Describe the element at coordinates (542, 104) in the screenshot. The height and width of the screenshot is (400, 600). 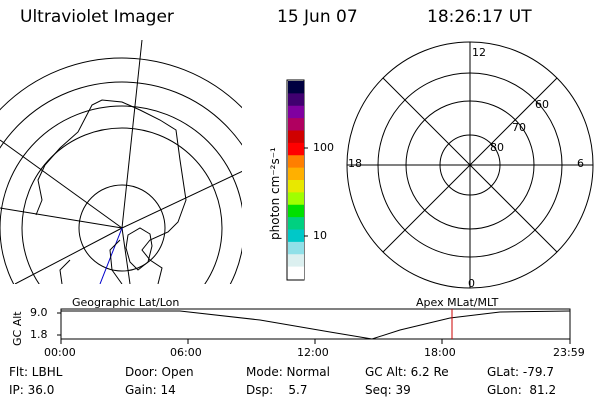
I see `mlat-label-60: 60` at that location.